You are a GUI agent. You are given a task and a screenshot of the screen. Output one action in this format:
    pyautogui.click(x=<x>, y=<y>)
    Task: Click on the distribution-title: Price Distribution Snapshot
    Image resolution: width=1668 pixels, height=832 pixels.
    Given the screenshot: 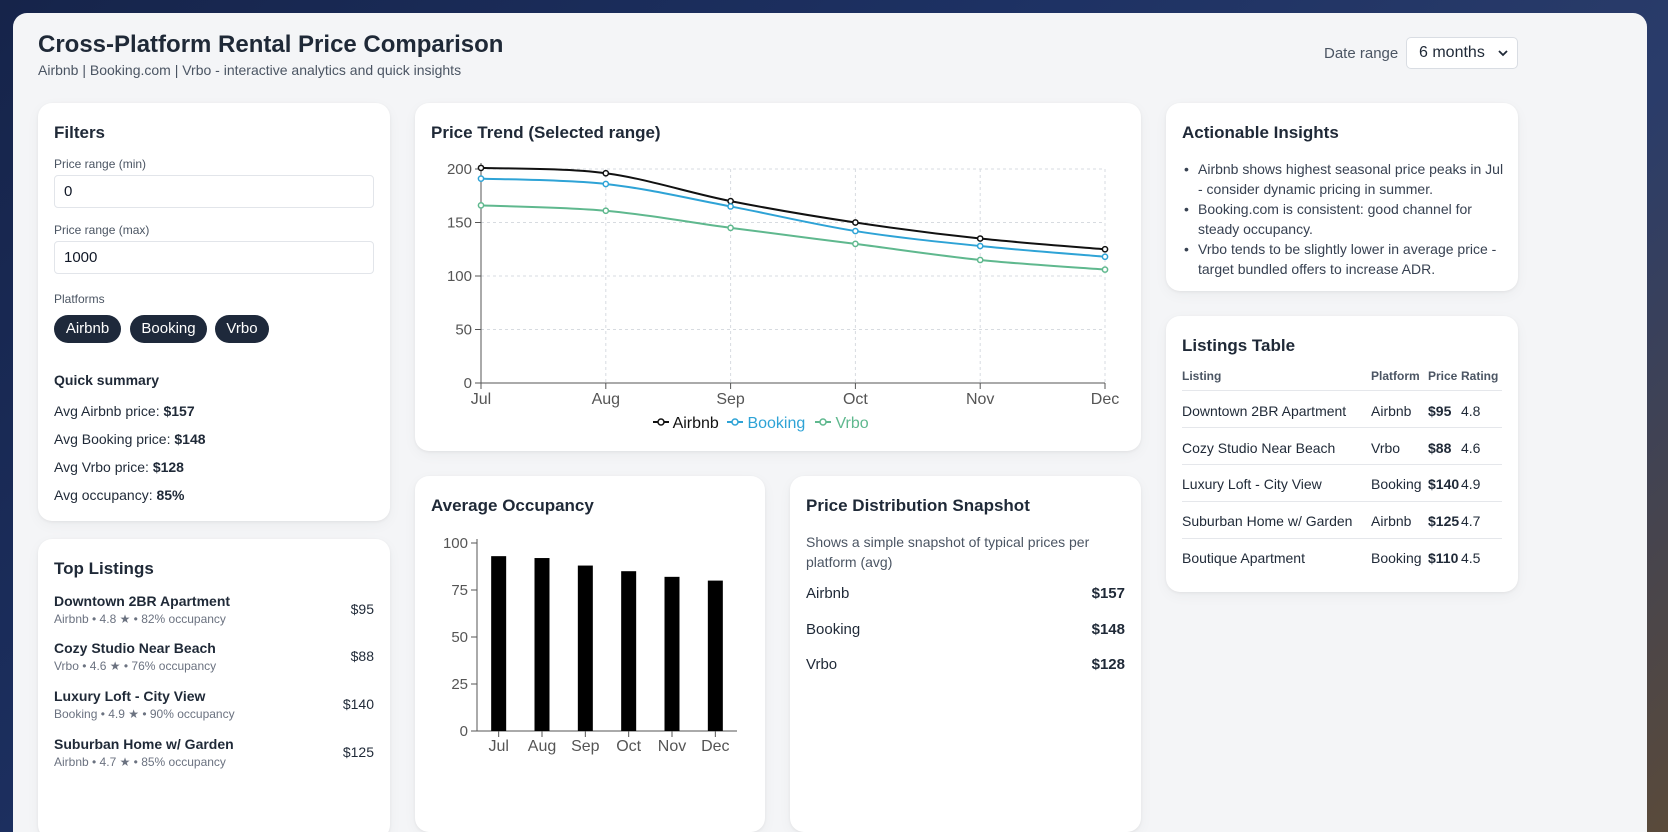 What is the action you would take?
    pyautogui.click(x=918, y=505)
    